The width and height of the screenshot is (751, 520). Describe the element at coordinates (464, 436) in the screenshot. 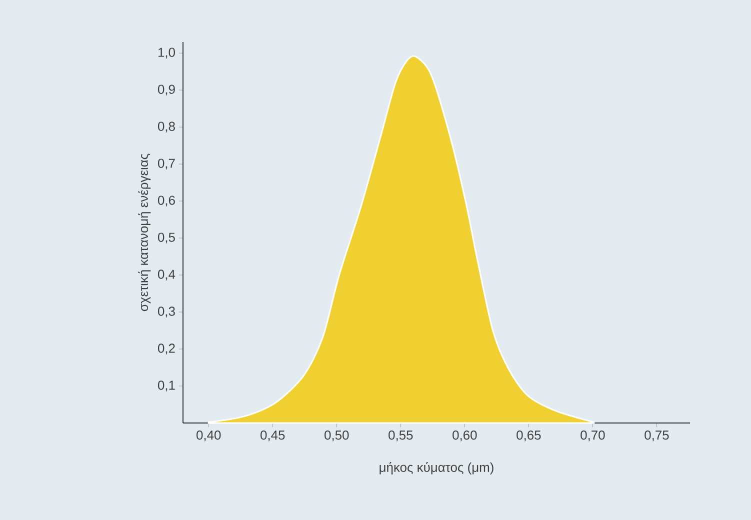

I see `x-tick-label: 0,60` at that location.